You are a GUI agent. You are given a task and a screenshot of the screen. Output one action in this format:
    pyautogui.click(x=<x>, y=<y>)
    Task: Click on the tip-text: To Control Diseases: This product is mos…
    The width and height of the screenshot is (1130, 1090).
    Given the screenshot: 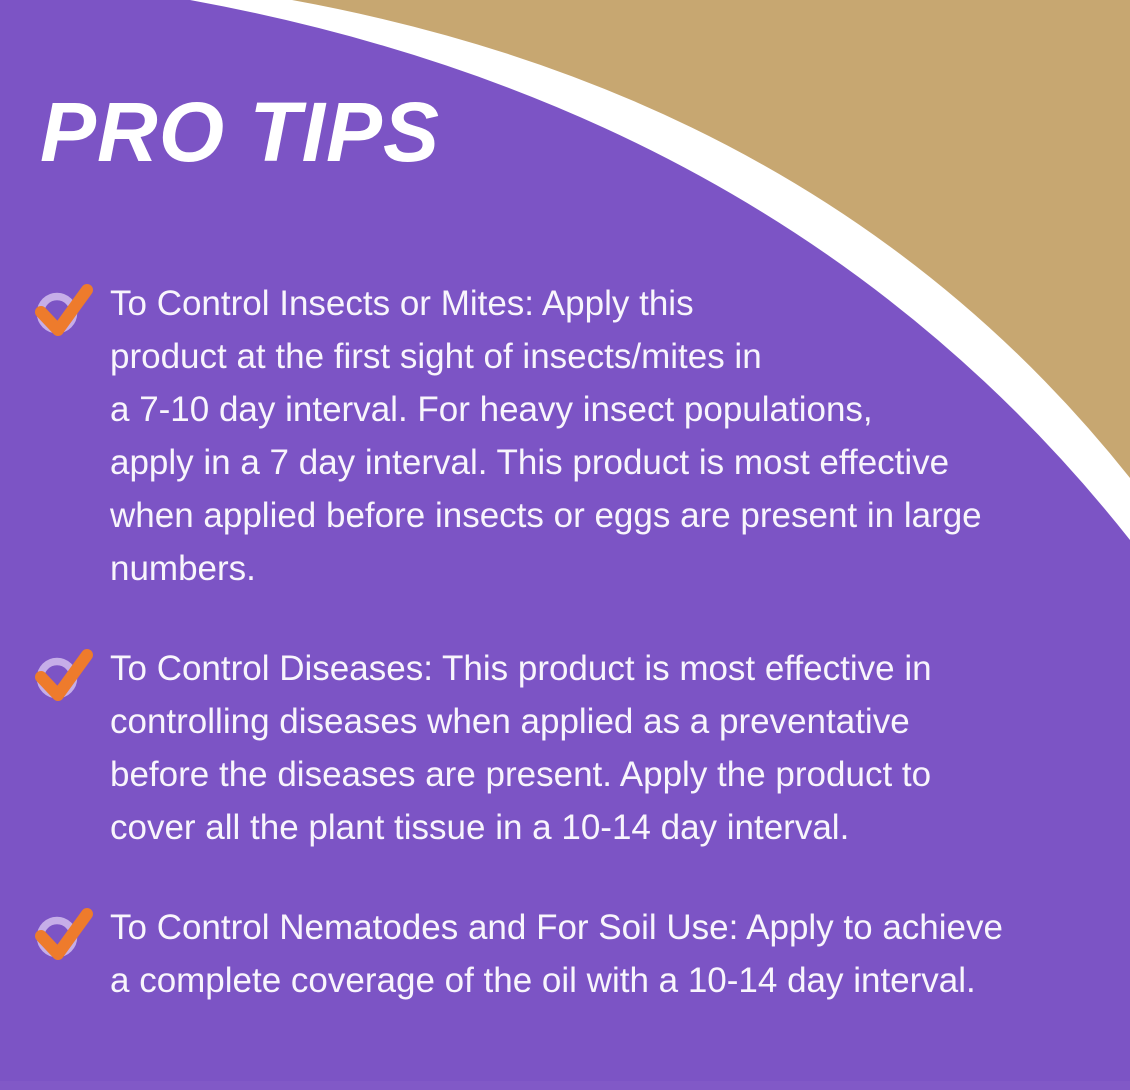 What is the action you would take?
    pyautogui.click(x=521, y=748)
    